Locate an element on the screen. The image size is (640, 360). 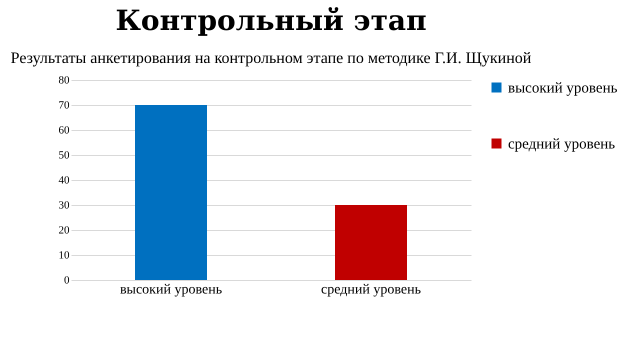
y-tick-label: 60 is located at coordinates (64, 130).